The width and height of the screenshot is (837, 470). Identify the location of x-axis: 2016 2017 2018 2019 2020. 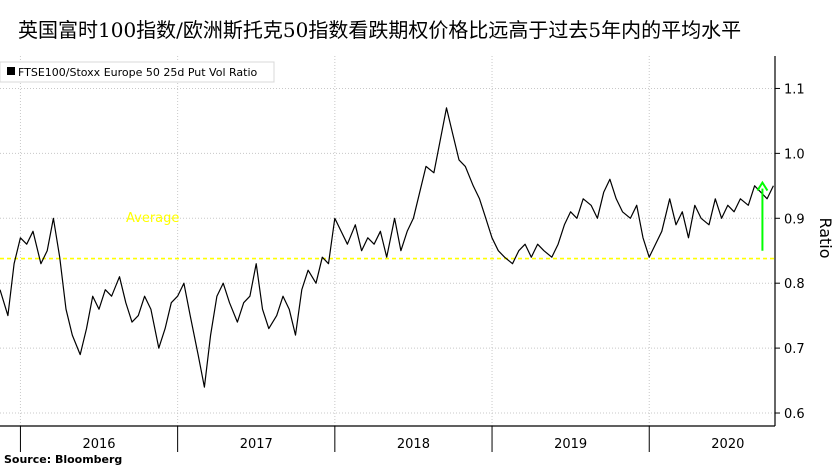
(381, 439).